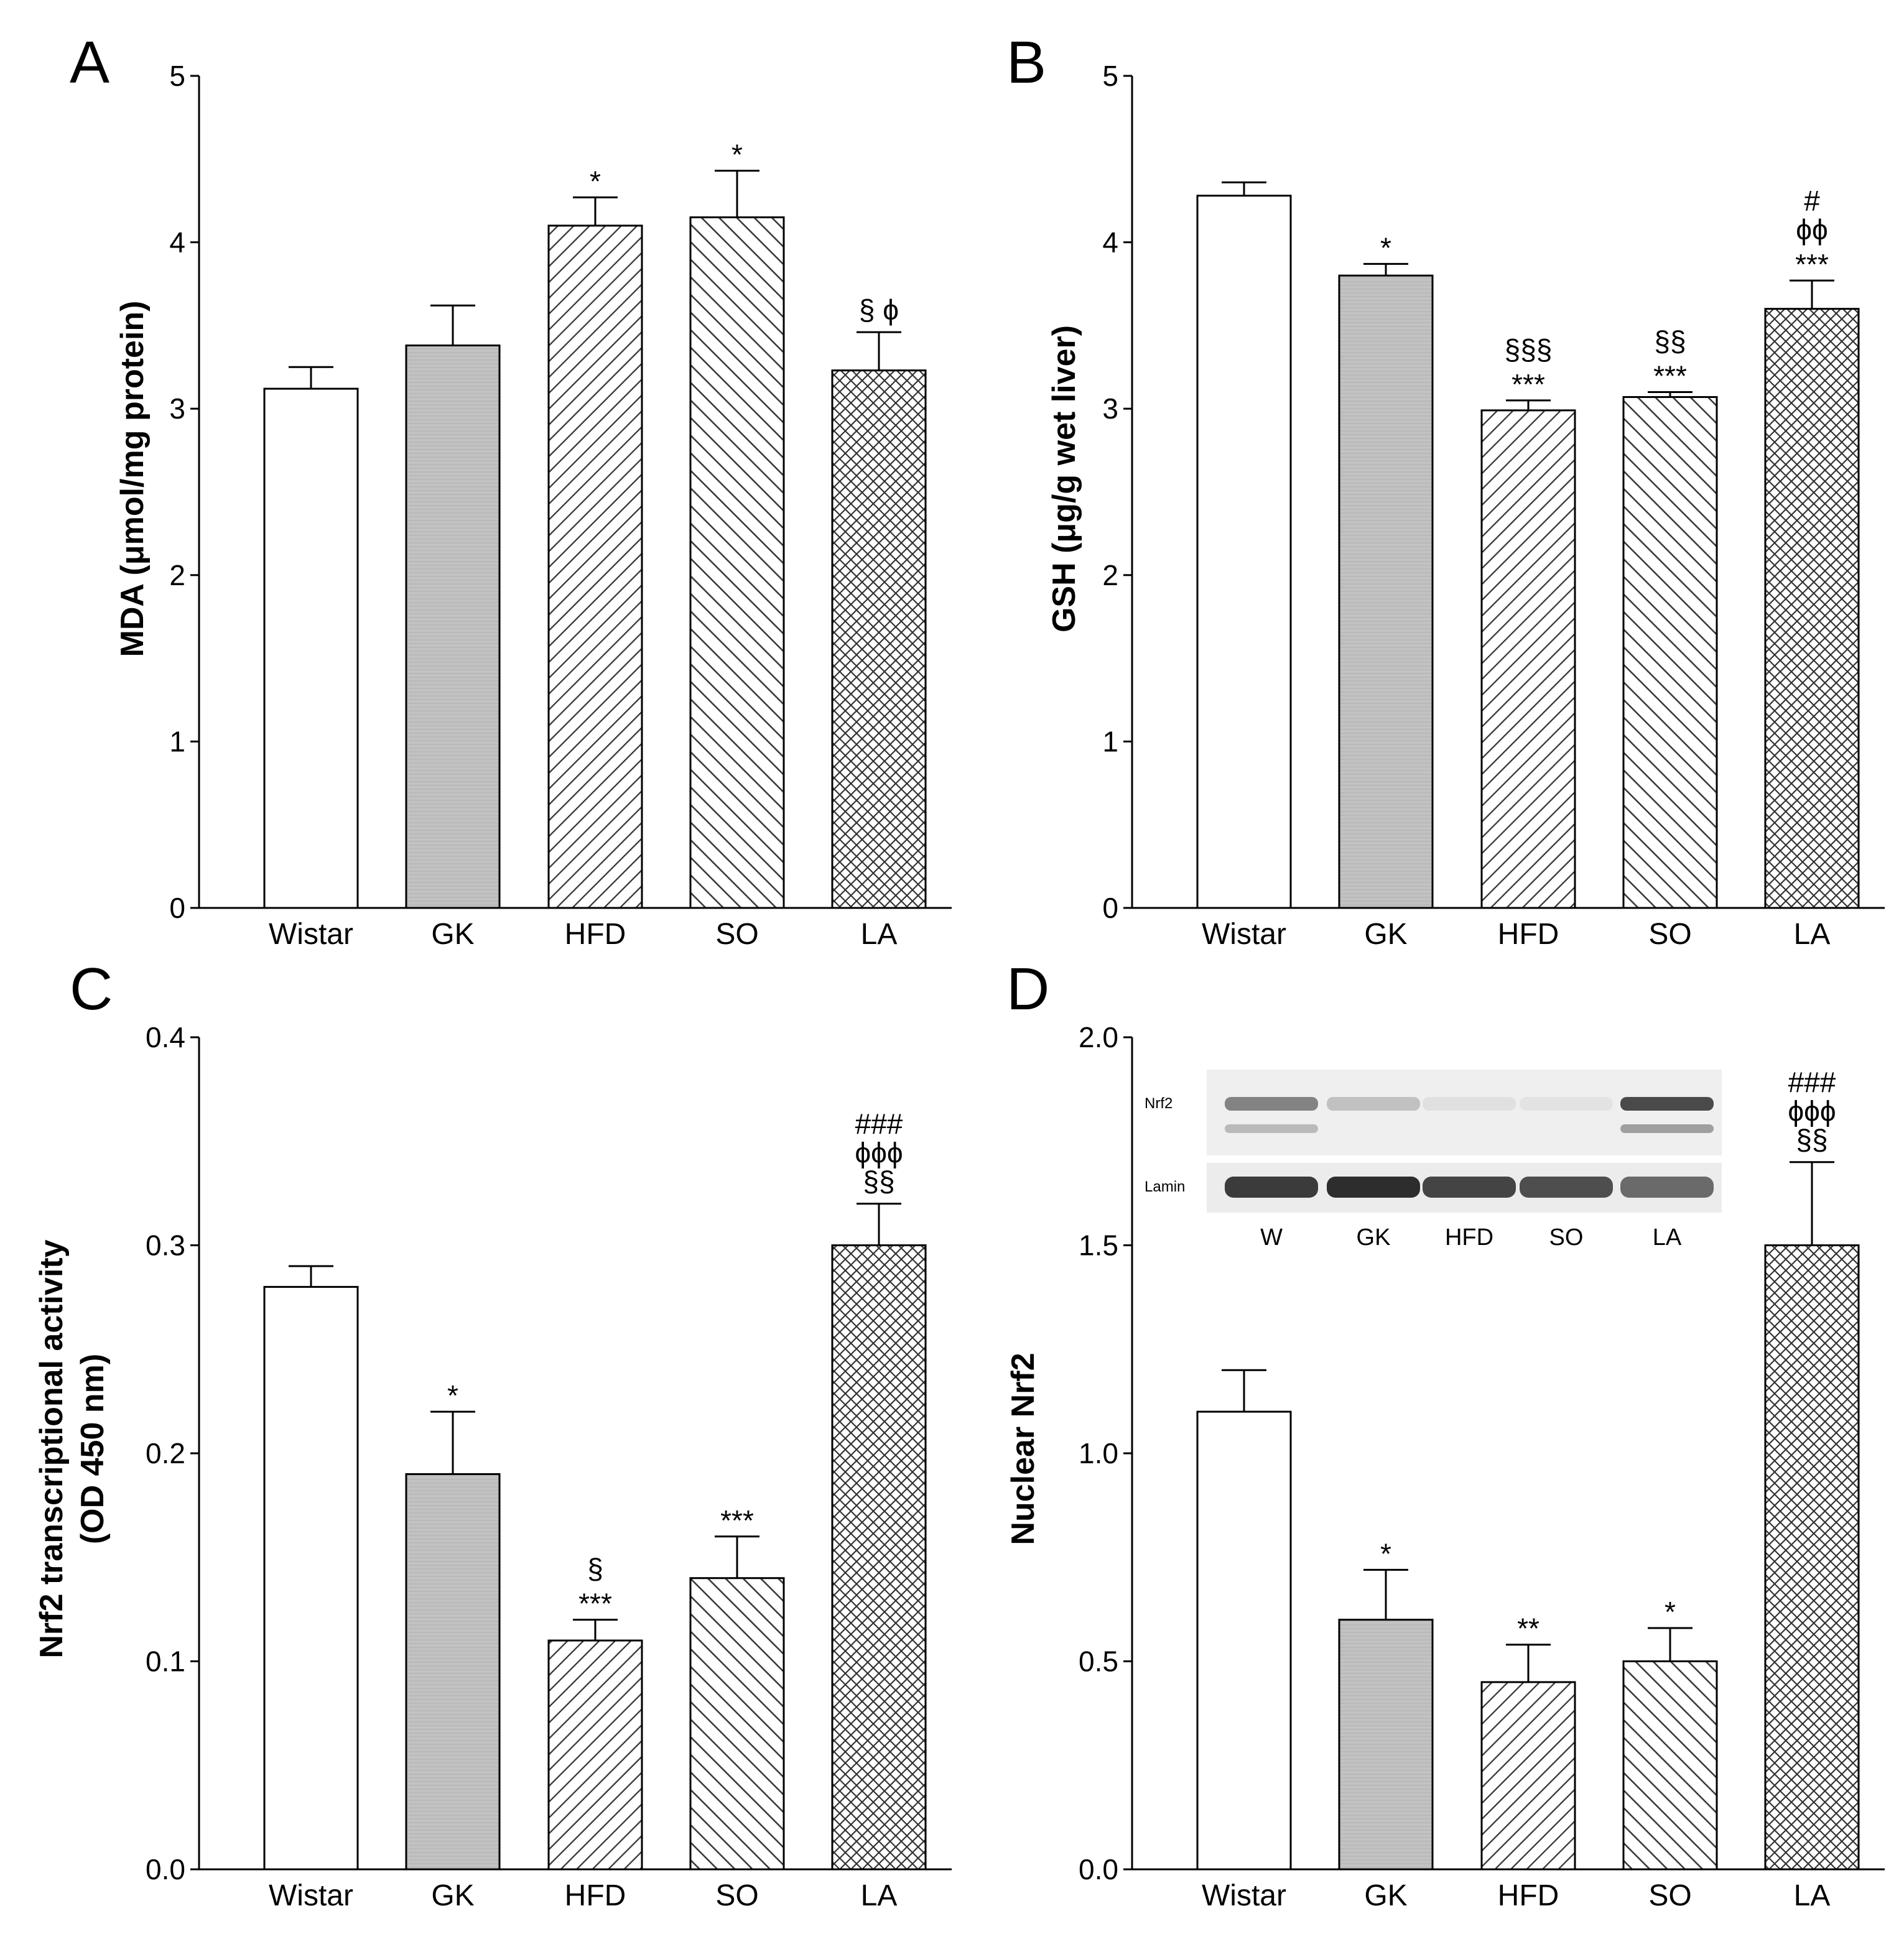 The image size is (1904, 1934). I want to click on y-axis-title-text: MDA (μmol/mg protein), so click(132, 479).